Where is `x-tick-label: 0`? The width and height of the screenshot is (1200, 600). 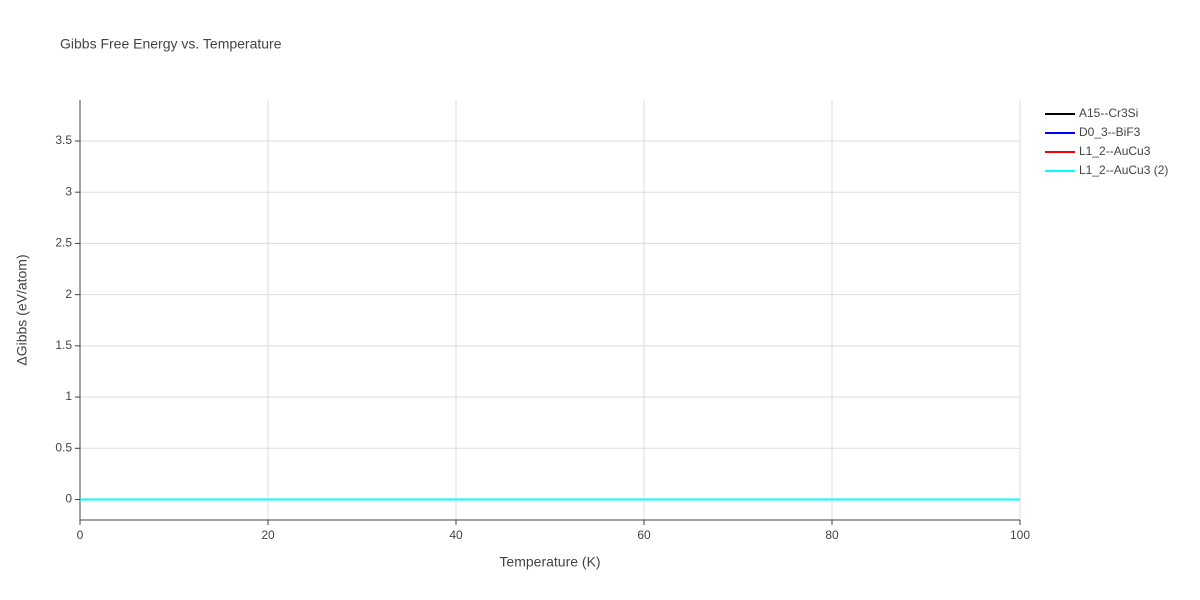
x-tick-label: 0 is located at coordinates (80, 535).